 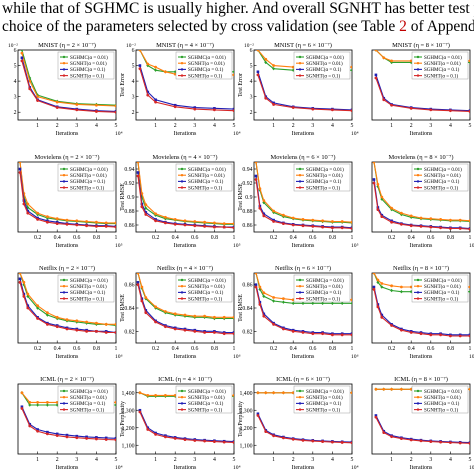 I want to click on x-tick-label: 1, so click(x=234, y=238).